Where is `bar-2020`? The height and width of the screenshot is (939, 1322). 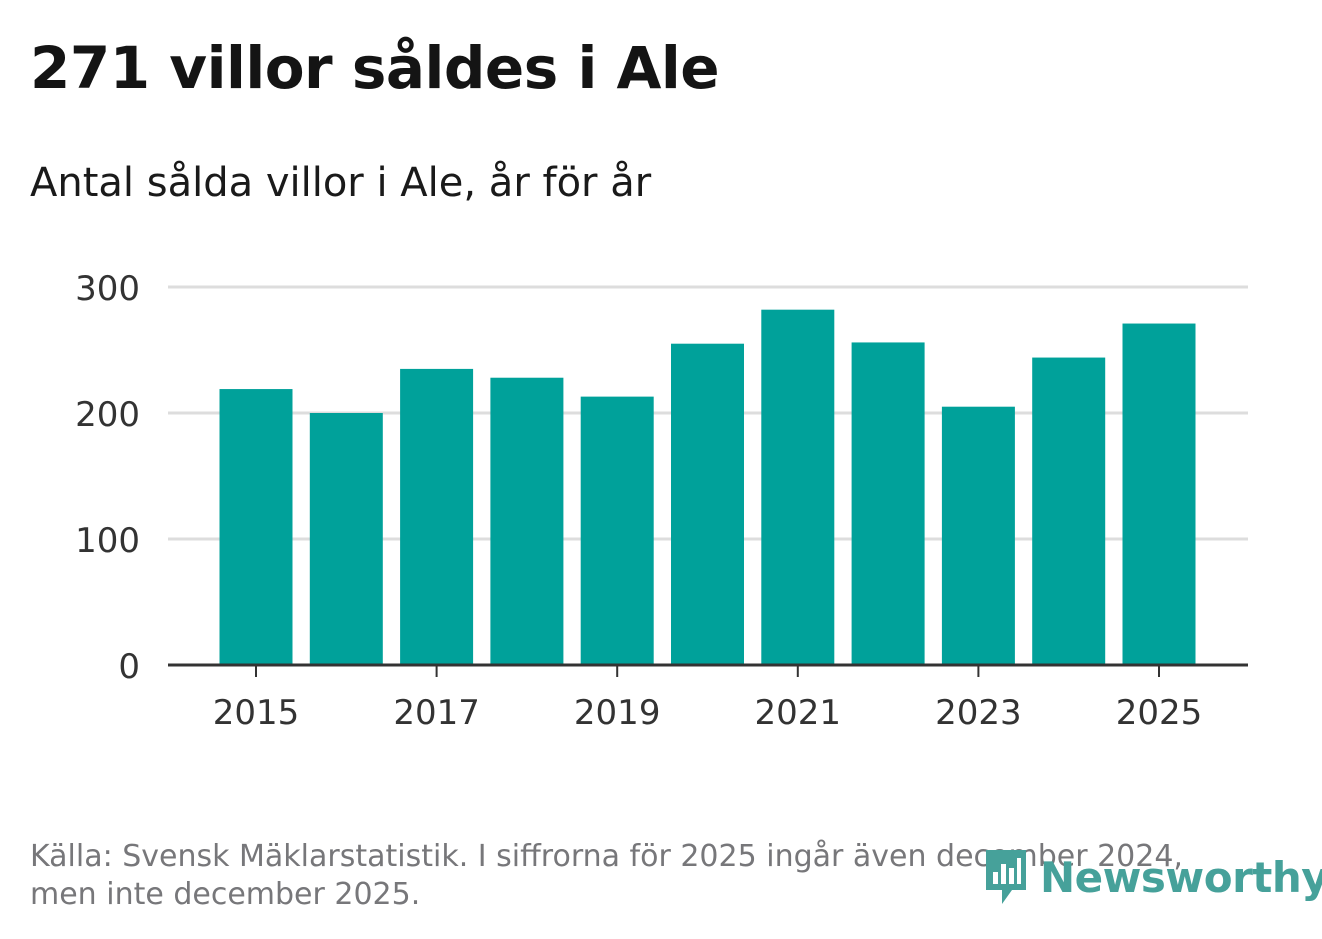
bar-2020 is located at coordinates (707, 504).